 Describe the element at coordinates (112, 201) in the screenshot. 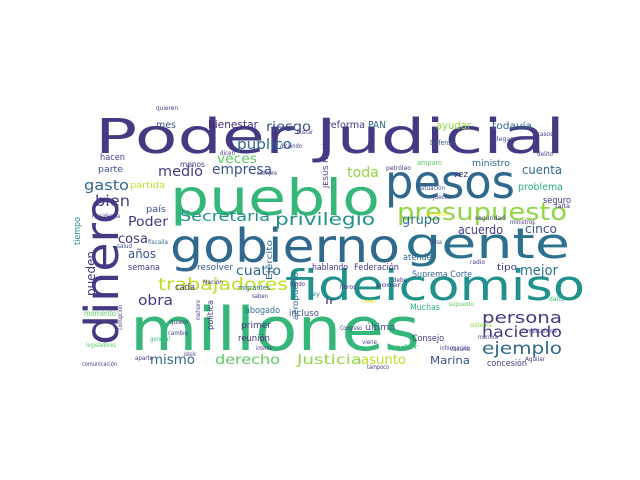

I see `word-bien: bien` at that location.